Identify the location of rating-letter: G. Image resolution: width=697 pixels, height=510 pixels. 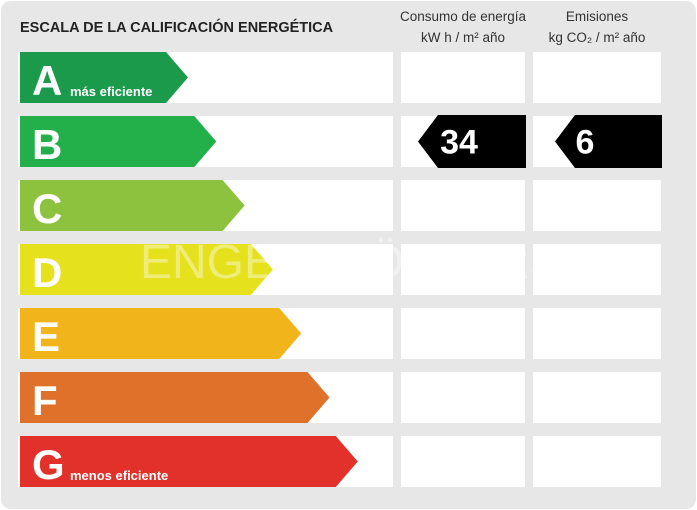
(48, 464).